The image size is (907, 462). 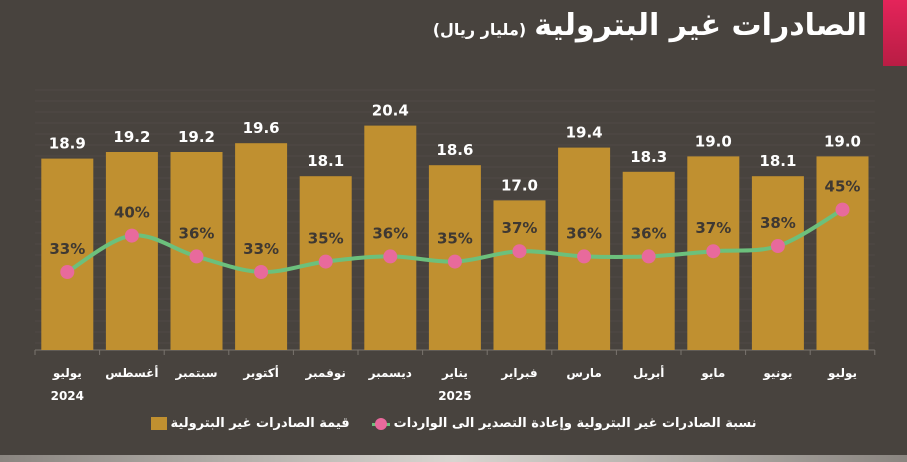 I want to click on line-value-label: 40%, so click(x=132, y=213).